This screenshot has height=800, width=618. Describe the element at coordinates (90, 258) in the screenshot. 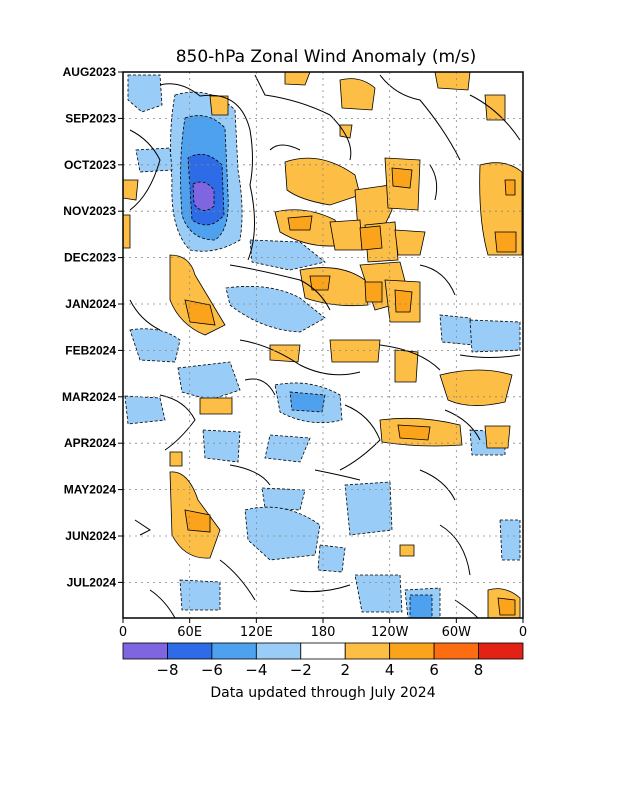

I see `y-tick-label: DEC2023` at that location.